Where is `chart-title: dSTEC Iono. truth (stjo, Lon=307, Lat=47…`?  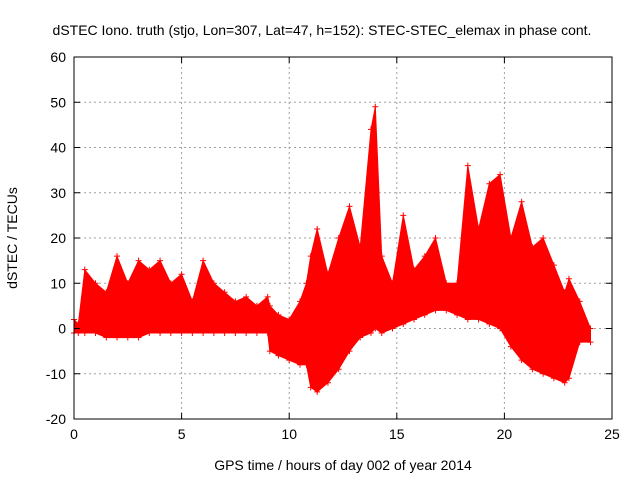 chart-title: dSTEC Iono. truth (stjo, Lon=307, Lat=47… is located at coordinates (322, 30).